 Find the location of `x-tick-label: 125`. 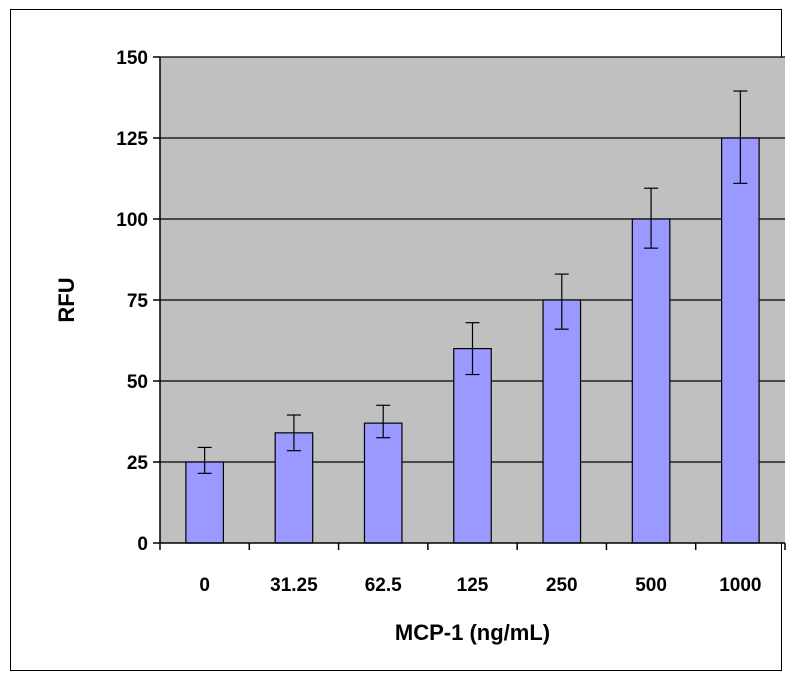

x-tick-label: 125 is located at coordinates (473, 585).